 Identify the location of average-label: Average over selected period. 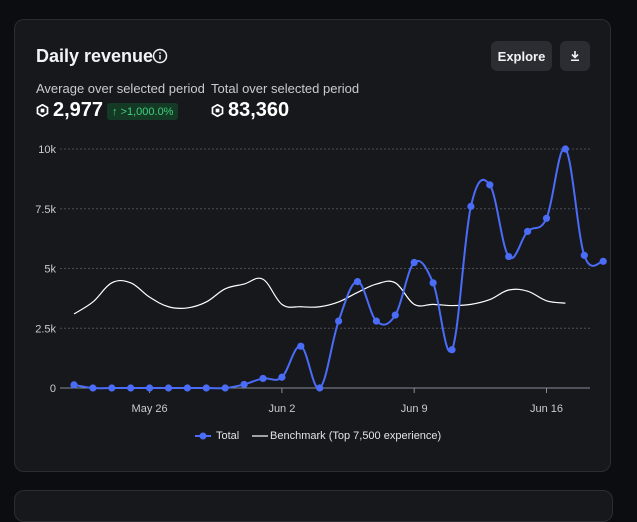
(120, 88).